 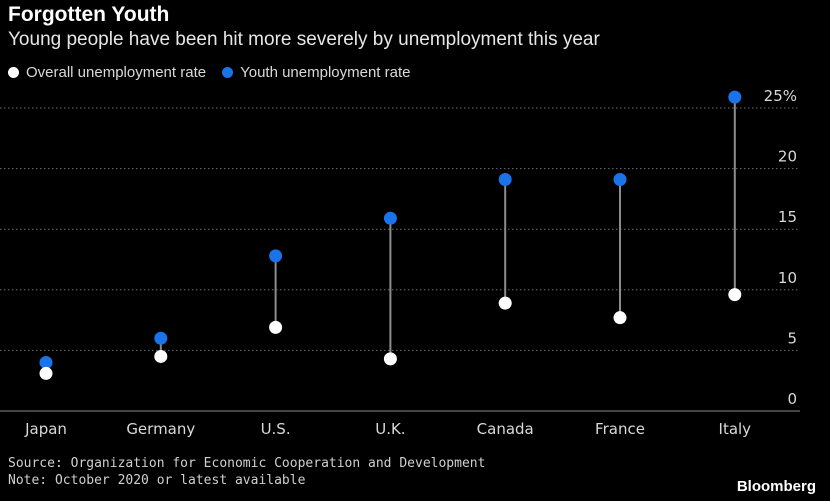 I want to click on legend-label-overall: Overall unemployment rate, so click(x=116, y=72).